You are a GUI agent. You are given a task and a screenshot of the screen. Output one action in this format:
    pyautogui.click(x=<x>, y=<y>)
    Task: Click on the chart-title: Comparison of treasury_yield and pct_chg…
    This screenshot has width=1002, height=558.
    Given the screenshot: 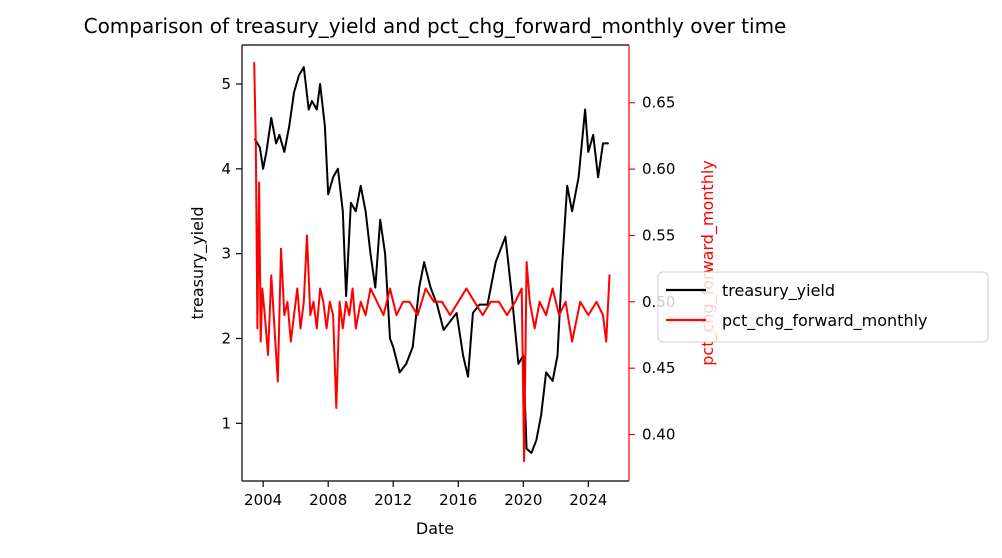 What is the action you would take?
    pyautogui.click(x=435, y=26)
    